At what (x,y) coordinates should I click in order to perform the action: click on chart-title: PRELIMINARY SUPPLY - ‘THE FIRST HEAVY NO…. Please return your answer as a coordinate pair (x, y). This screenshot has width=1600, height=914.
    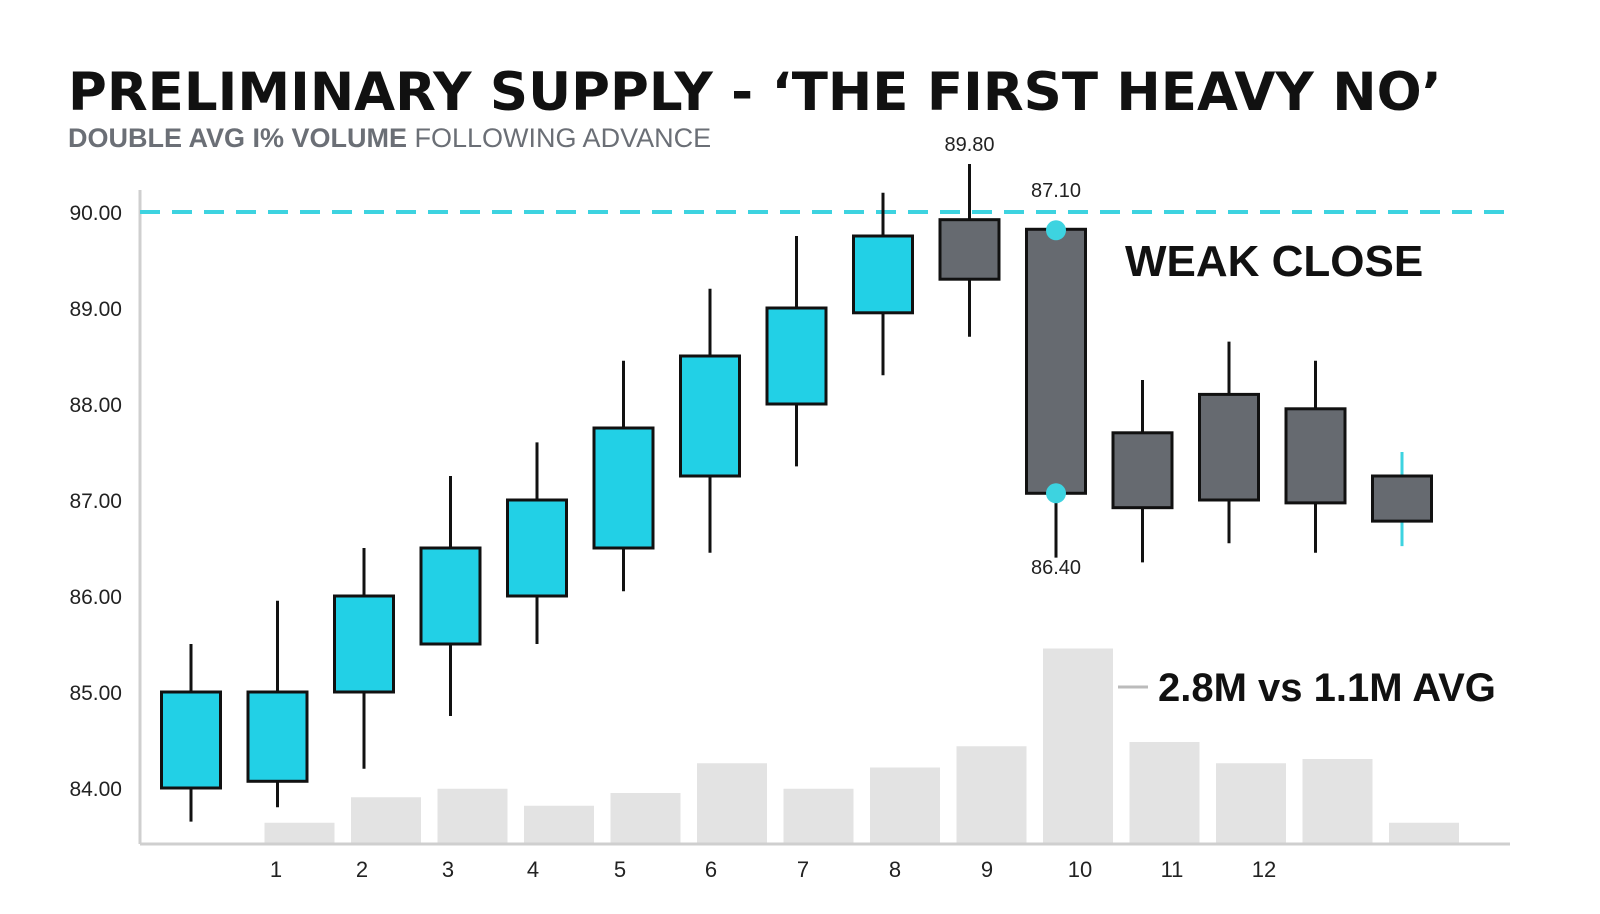
    Looking at the image, I should click on (755, 92).